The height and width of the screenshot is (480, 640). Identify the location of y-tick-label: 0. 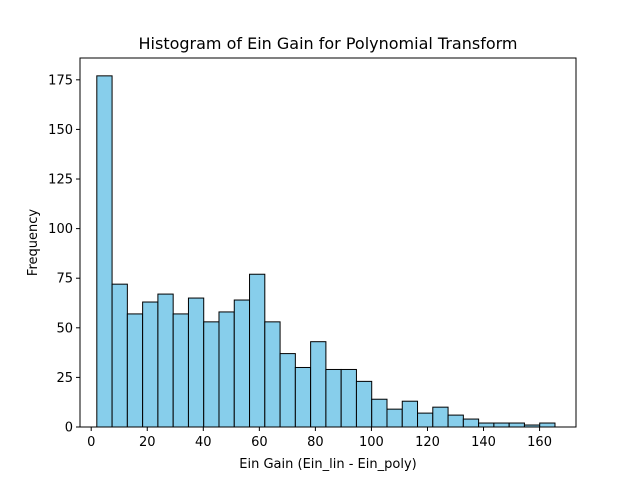
(69, 428).